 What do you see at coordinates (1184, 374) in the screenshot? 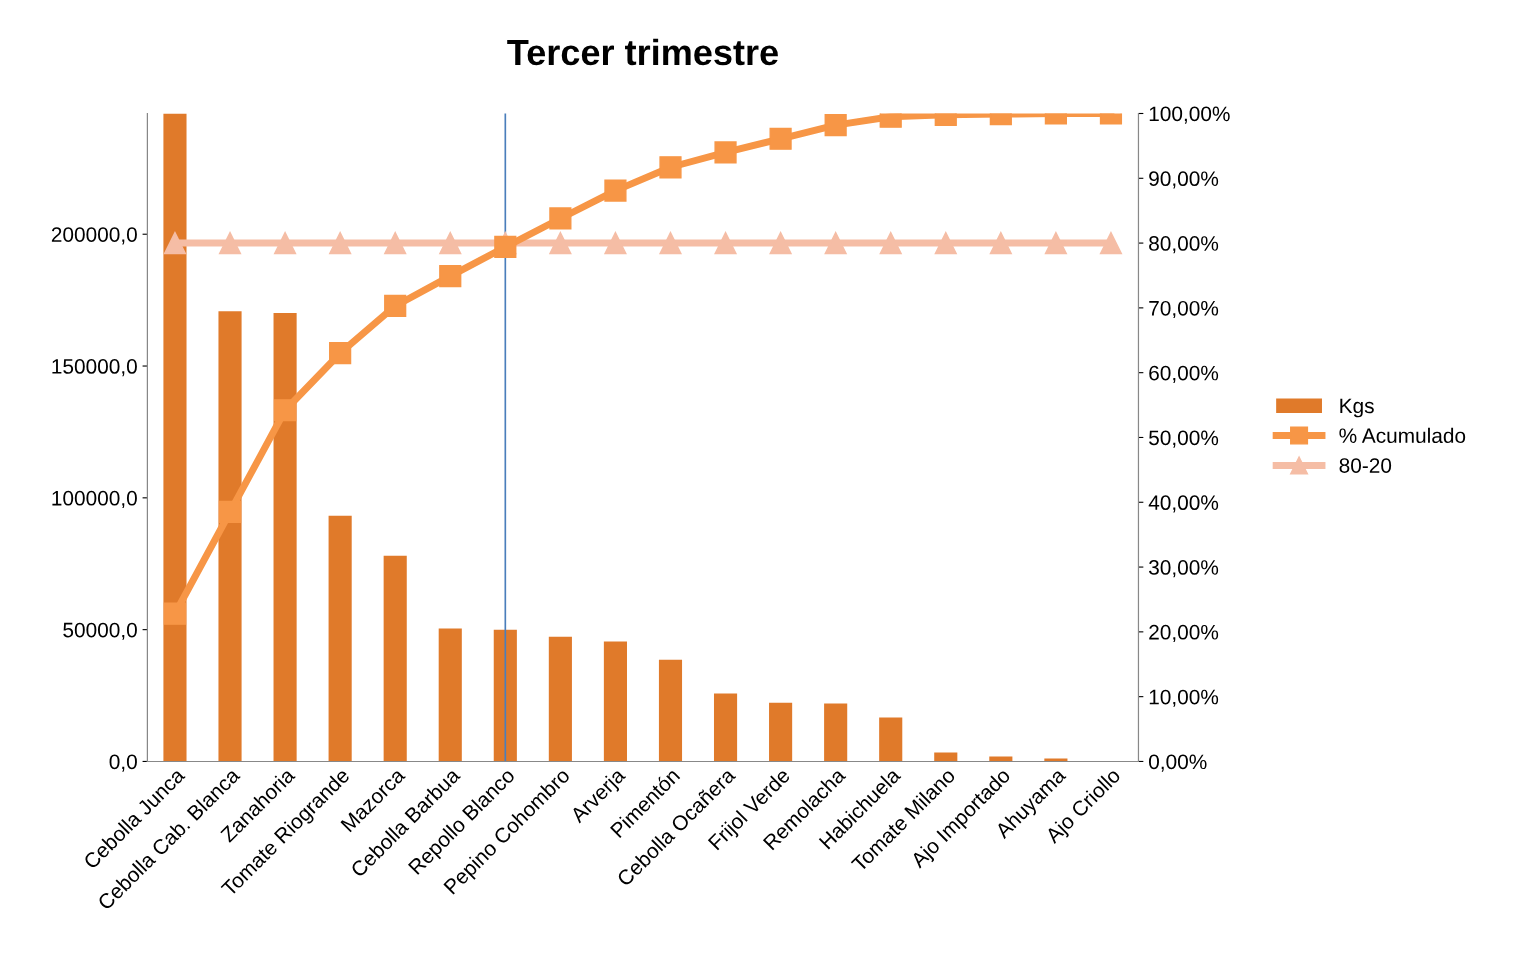
I see `y2-tick-label: 60,00%` at bounding box center [1184, 374].